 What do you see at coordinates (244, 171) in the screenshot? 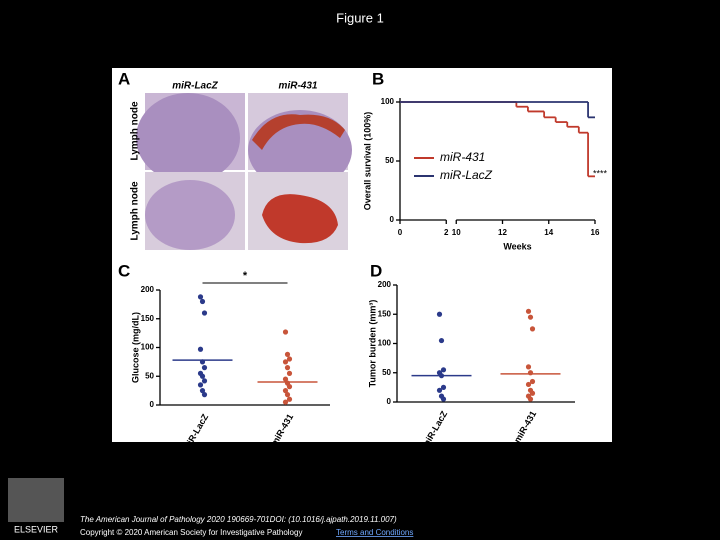
I see `histology-panels` at bounding box center [244, 171].